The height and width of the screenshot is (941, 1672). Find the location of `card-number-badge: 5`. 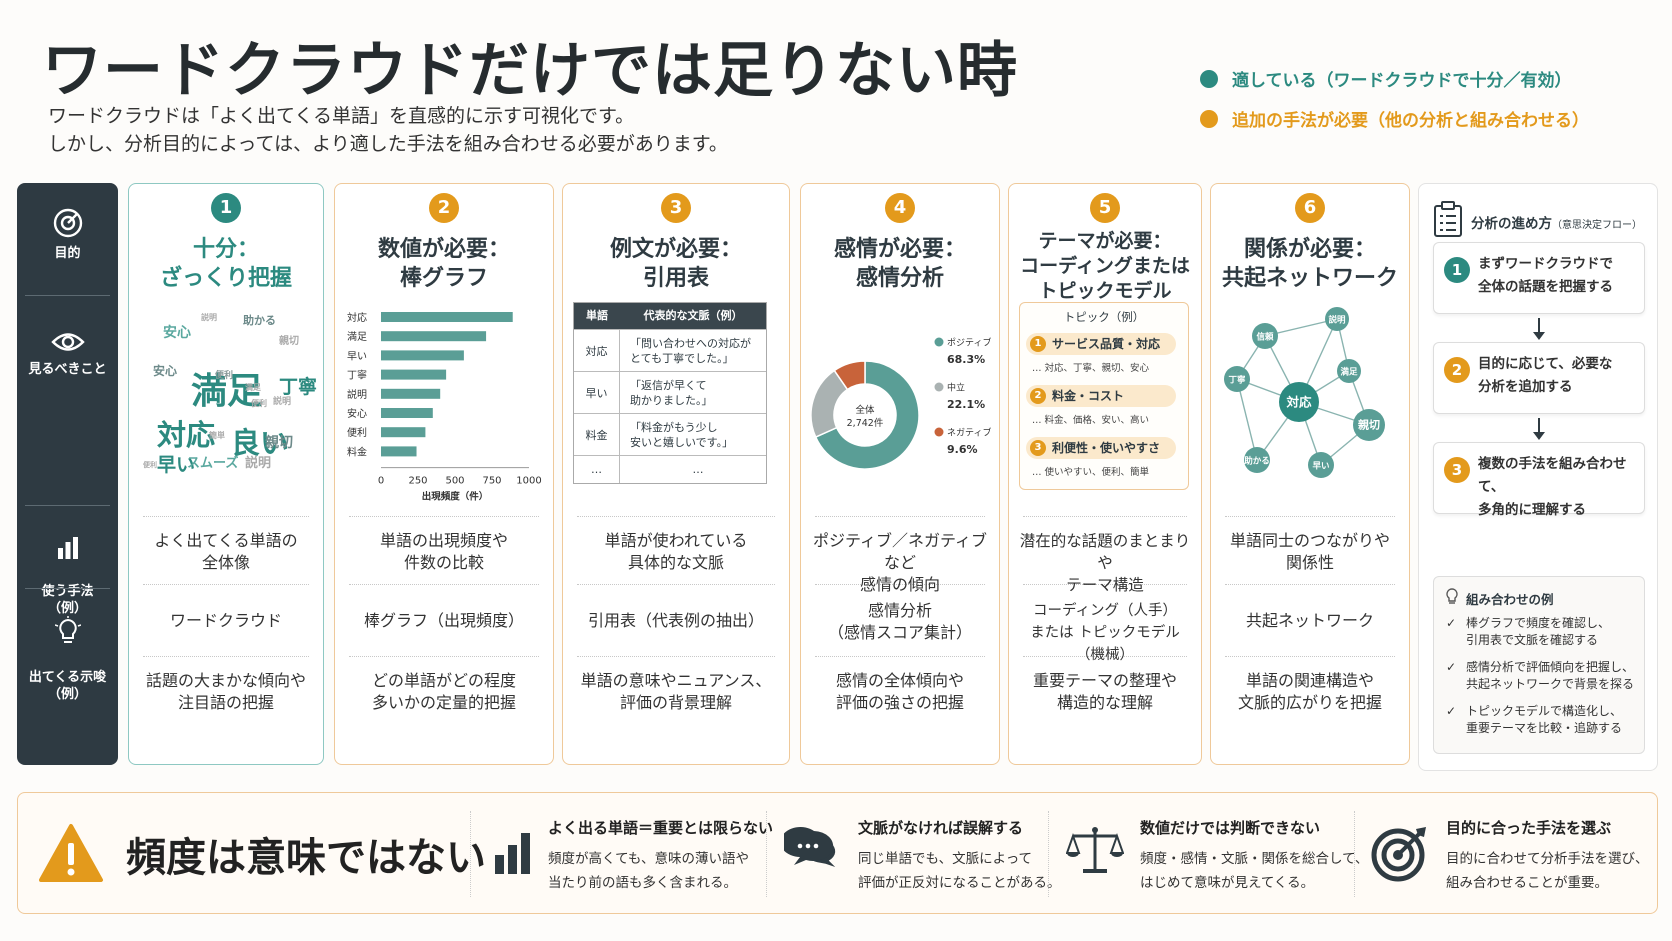

card-number-badge: 5 is located at coordinates (1105, 208).